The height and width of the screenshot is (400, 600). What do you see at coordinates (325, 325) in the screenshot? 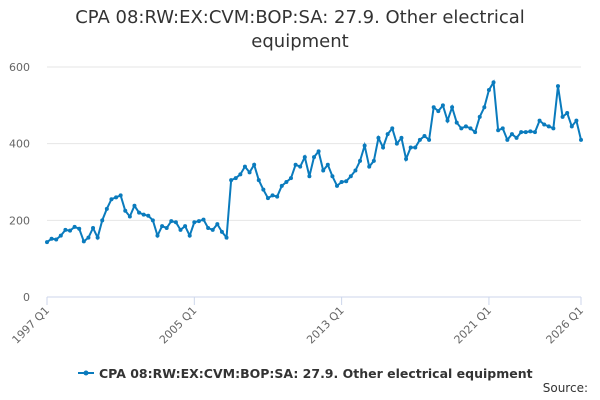
I see `x-tick-label: 2013 Q1` at bounding box center [325, 325].